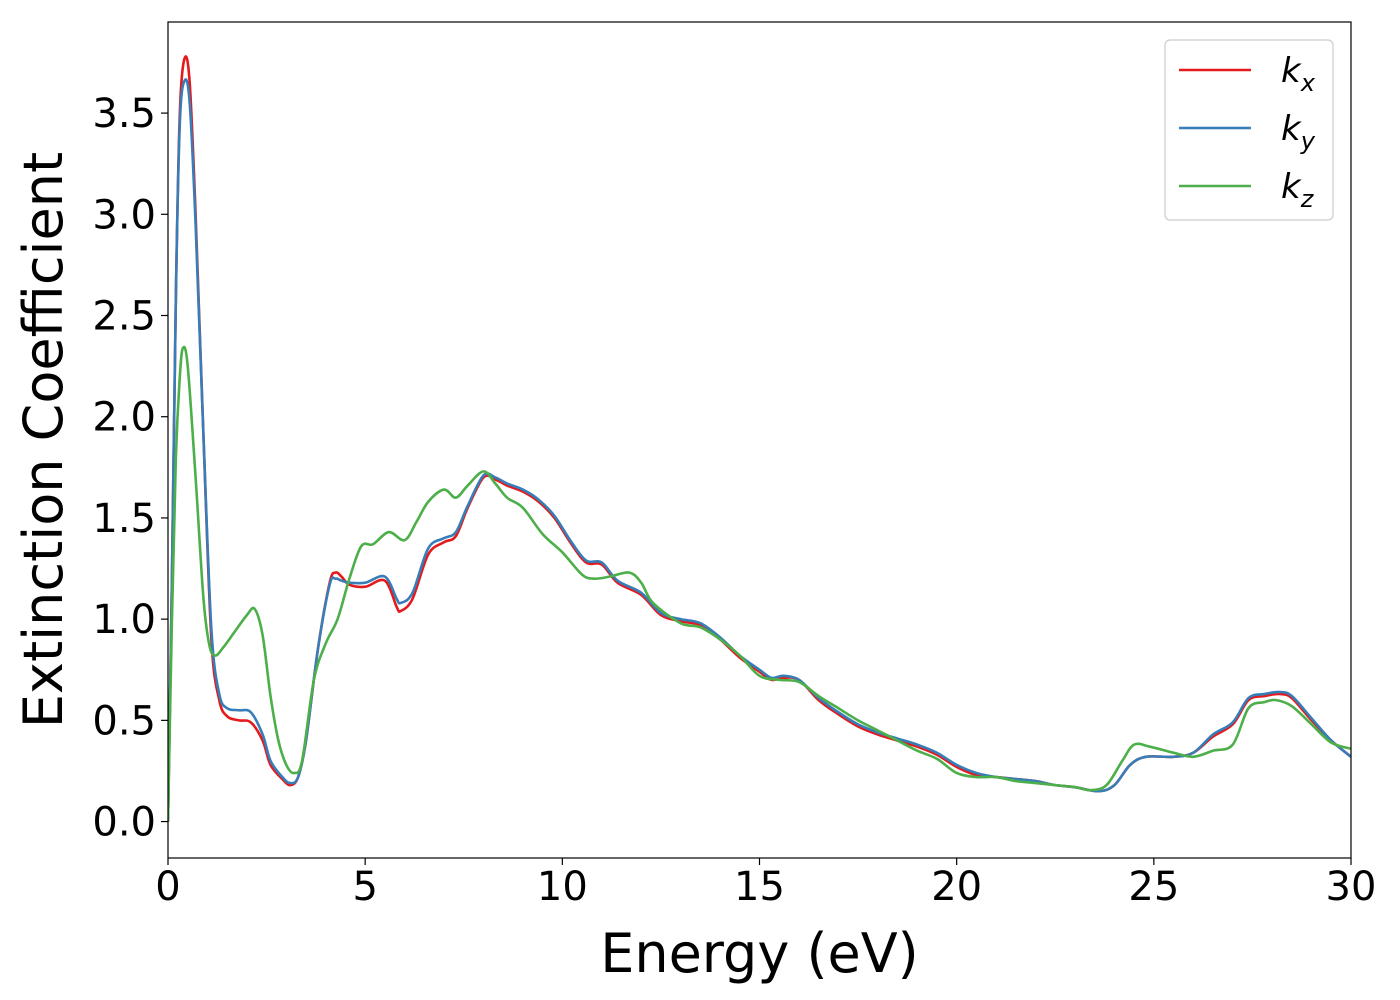 This screenshot has height=1000, width=1400. Describe the element at coordinates (1308, 141) in the screenshot. I see `legend-label-subscript: y` at that location.